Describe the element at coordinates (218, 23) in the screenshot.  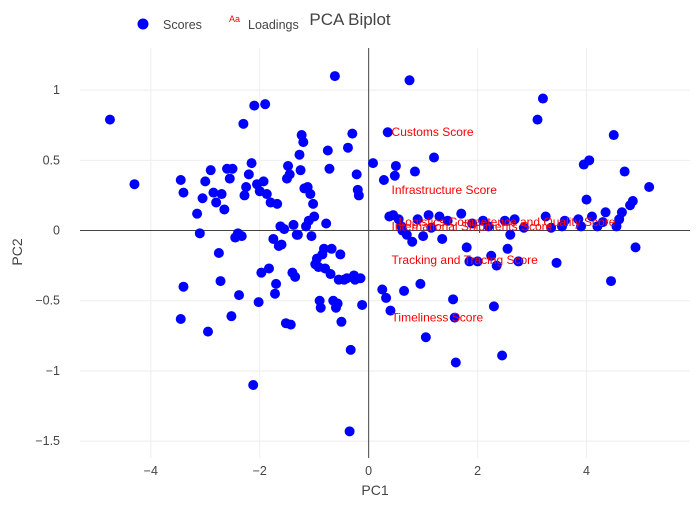
I see `legend: Scores Aa Loadings` at that location.